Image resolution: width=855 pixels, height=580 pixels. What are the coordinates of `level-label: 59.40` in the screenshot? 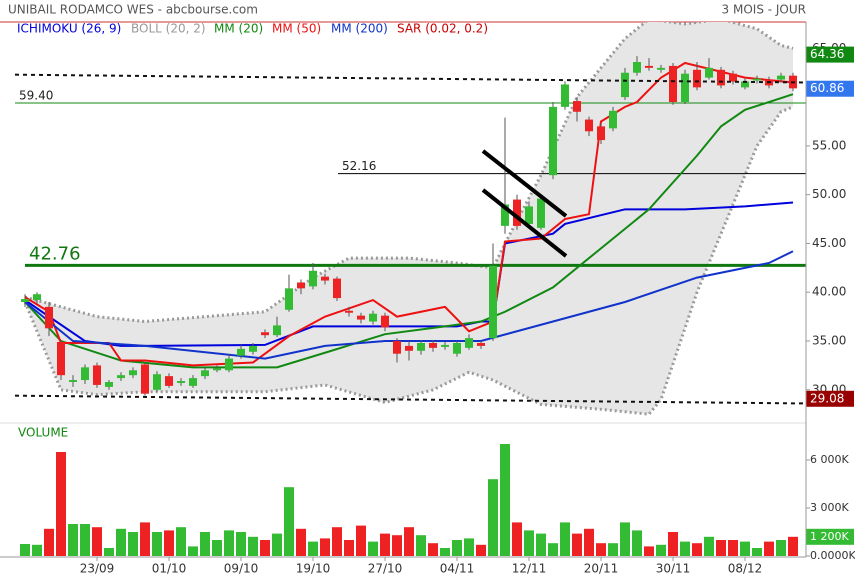 It's located at (36, 95).